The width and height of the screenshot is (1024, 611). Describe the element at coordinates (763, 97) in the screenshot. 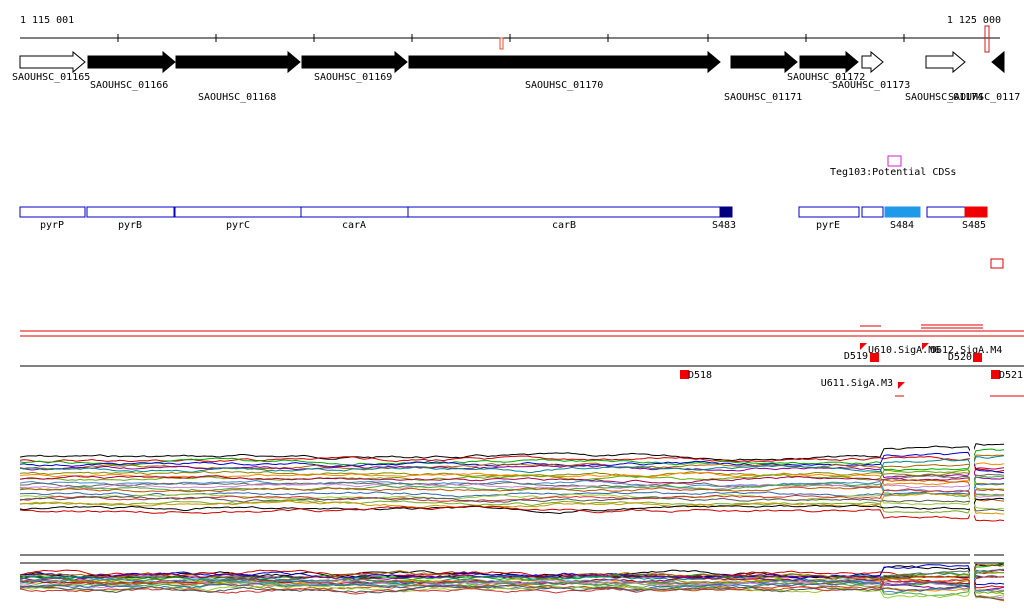

I see `gene-label: SAOUHSC_01171` at that location.